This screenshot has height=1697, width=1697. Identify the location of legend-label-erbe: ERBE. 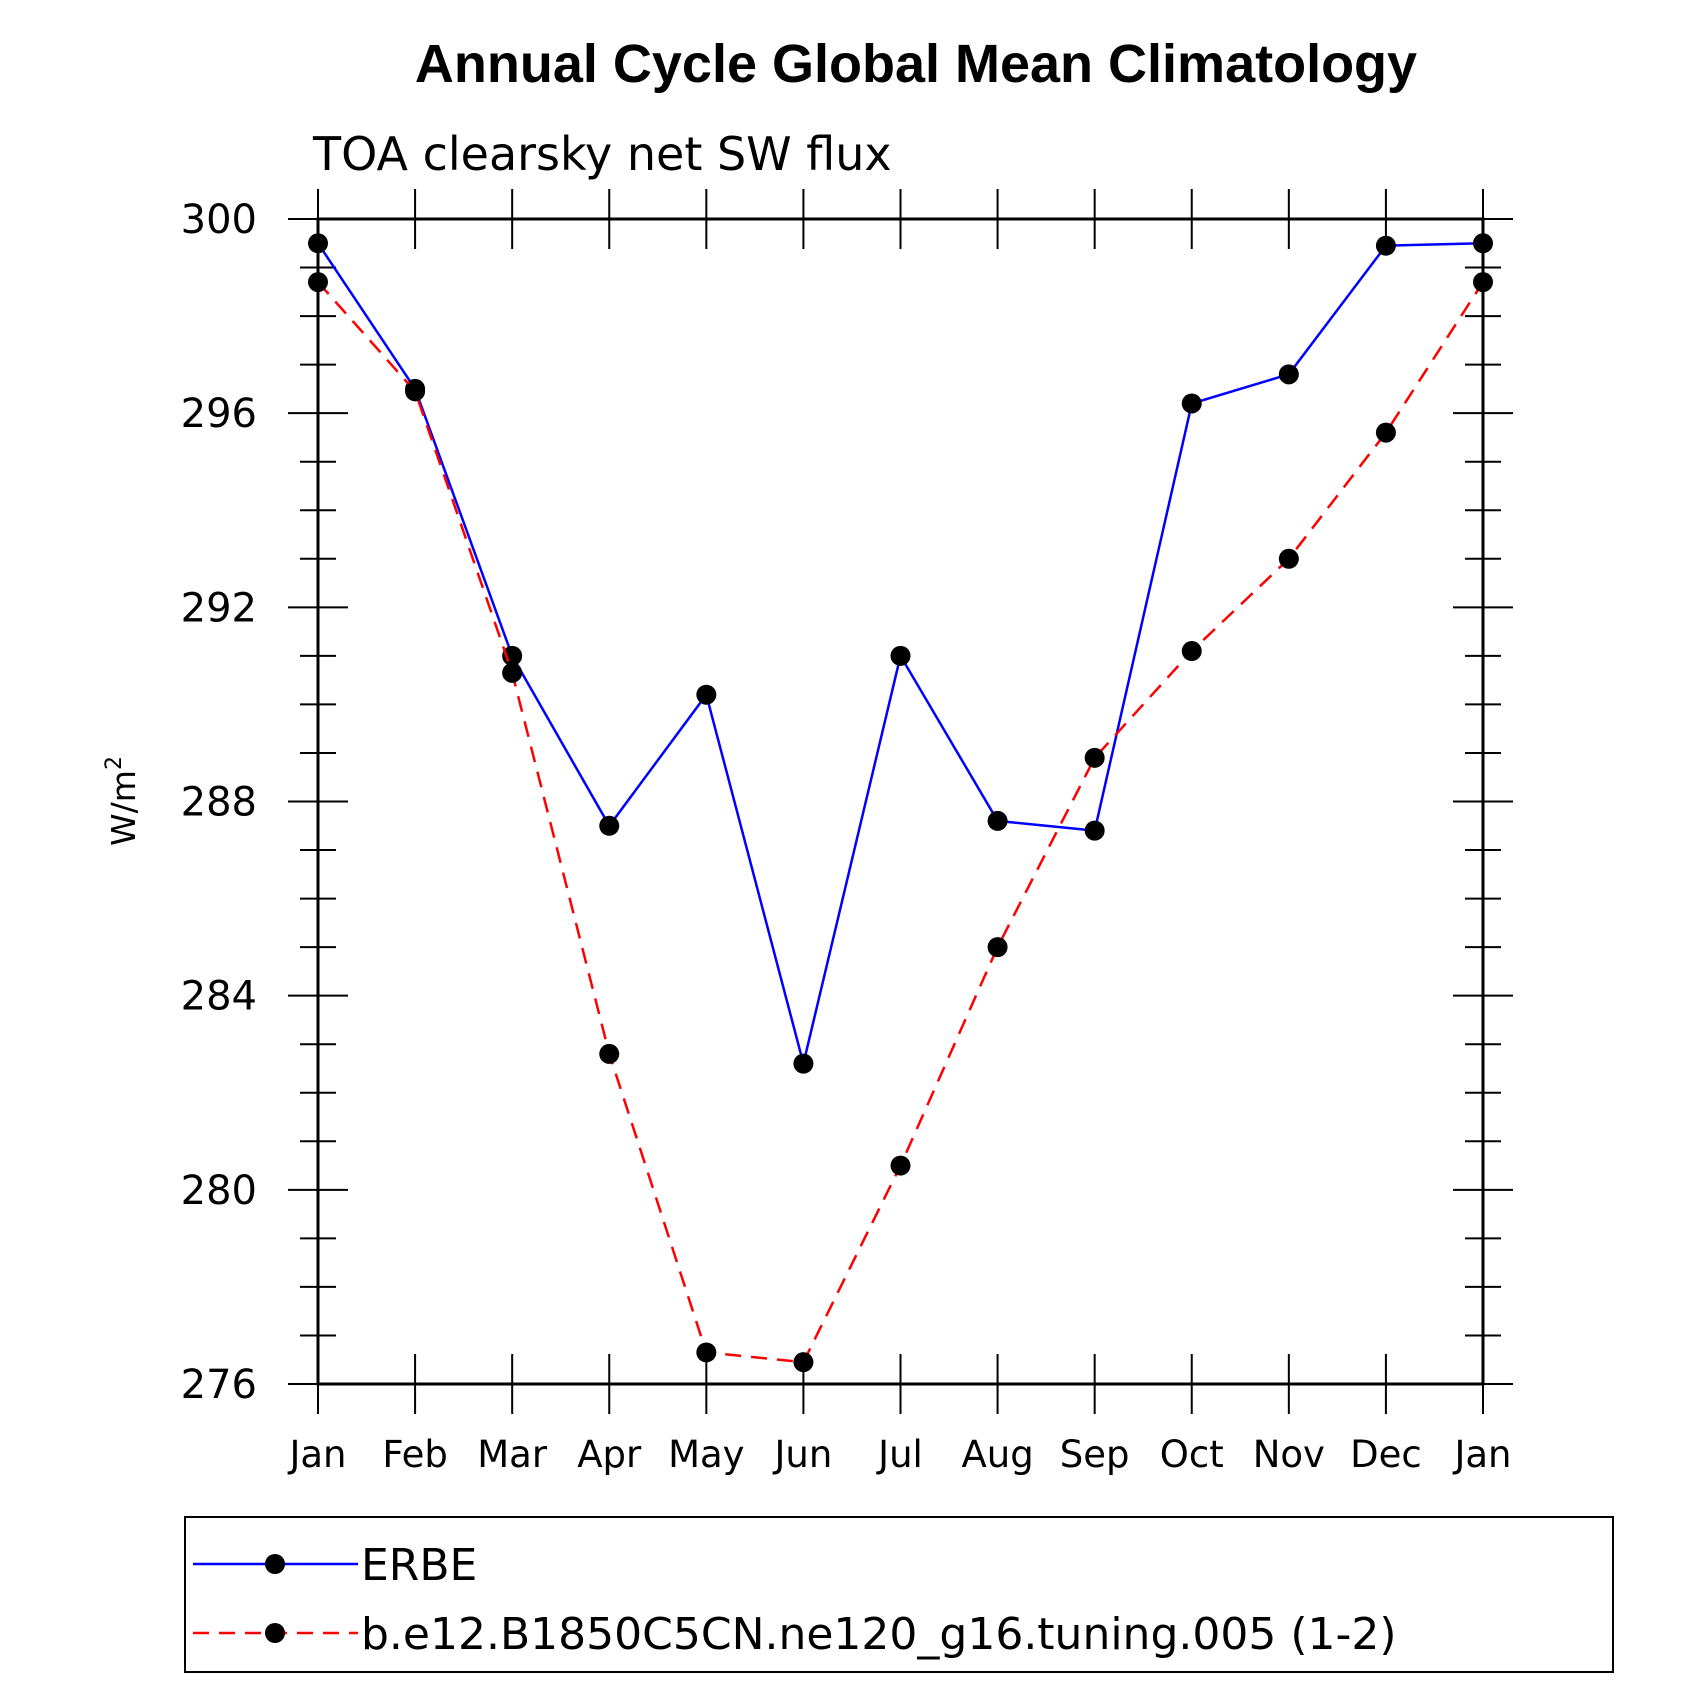
(419, 1565).